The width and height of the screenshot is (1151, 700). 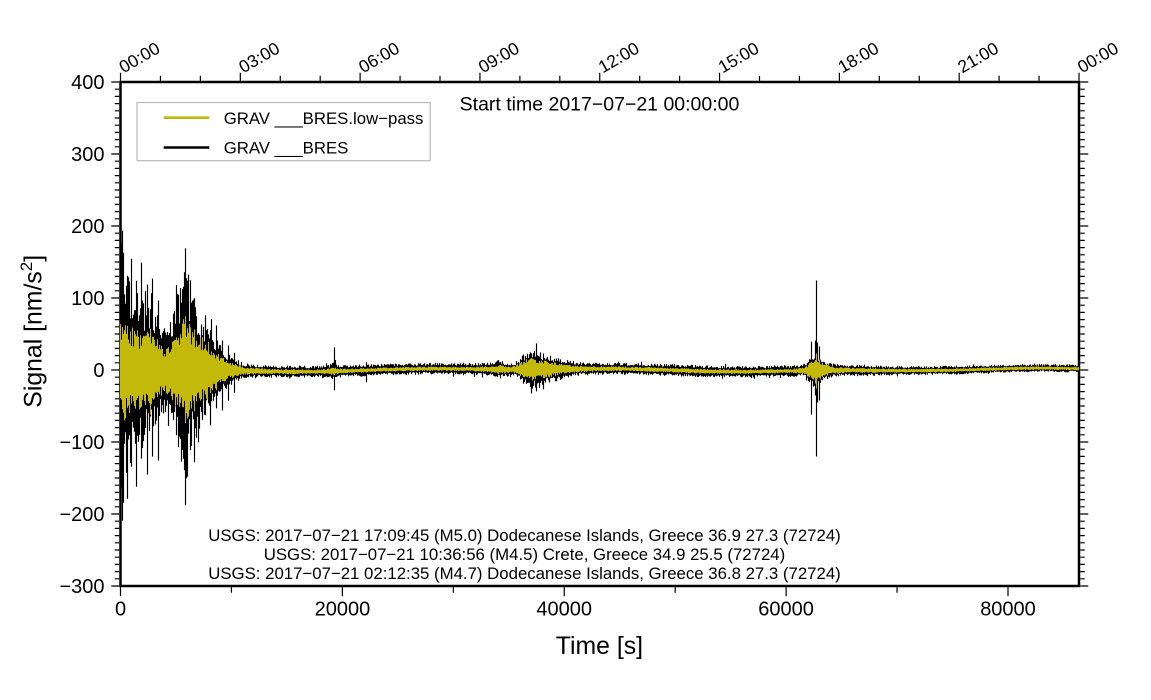 What do you see at coordinates (81, 515) in the screenshot?
I see `svg-text: −200` at bounding box center [81, 515].